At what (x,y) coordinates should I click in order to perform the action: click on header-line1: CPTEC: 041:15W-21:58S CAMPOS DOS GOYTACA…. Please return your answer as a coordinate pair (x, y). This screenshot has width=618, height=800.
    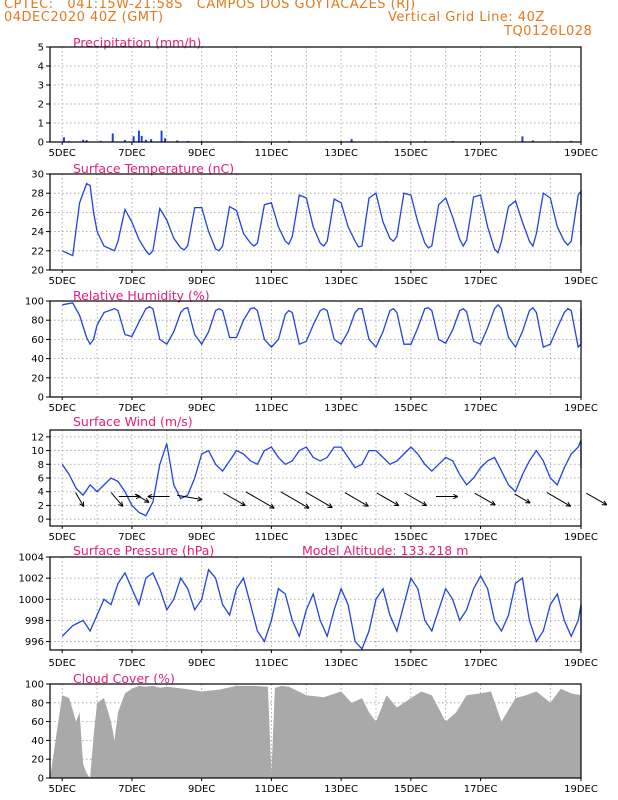
    Looking at the image, I should click on (210, 6).